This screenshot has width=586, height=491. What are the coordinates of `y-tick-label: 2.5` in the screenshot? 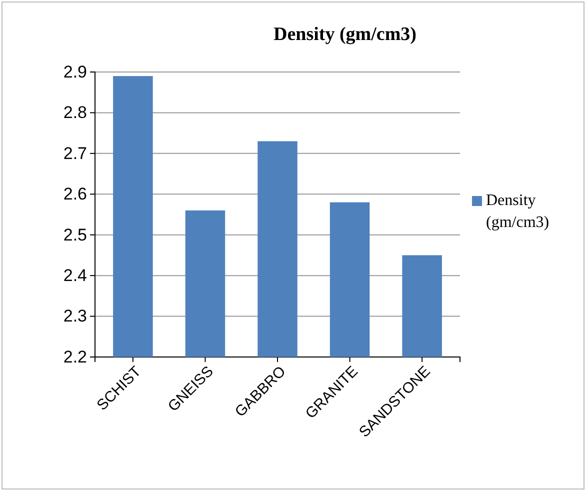 It's located at (75, 234).